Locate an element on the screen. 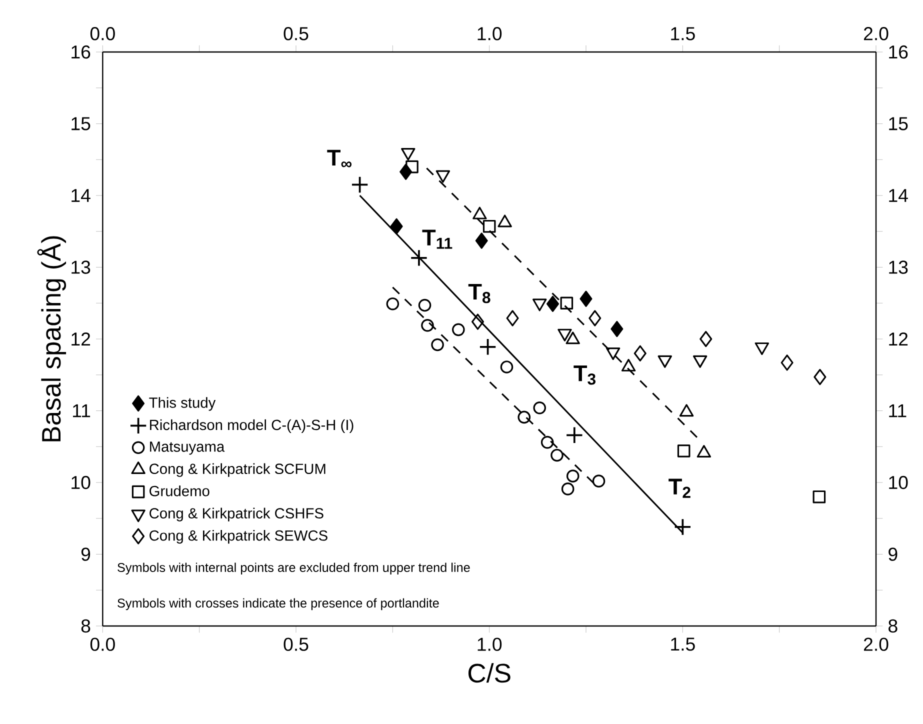 The width and height of the screenshot is (923, 724). y2-tick-label: 13 is located at coordinates (898, 267).